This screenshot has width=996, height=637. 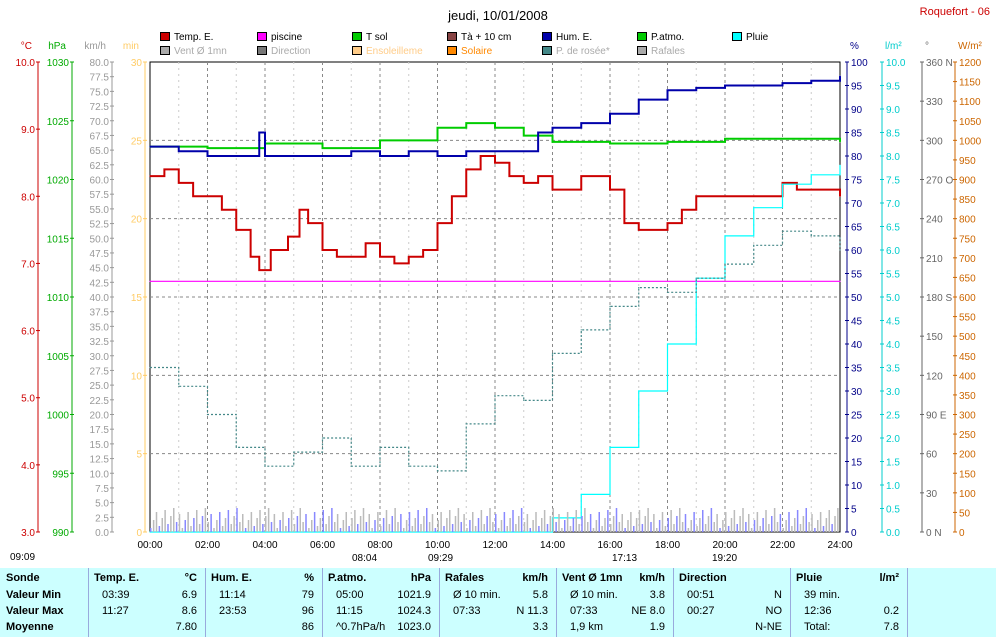 I want to click on x-tick-label: 18:00, so click(x=667, y=545).